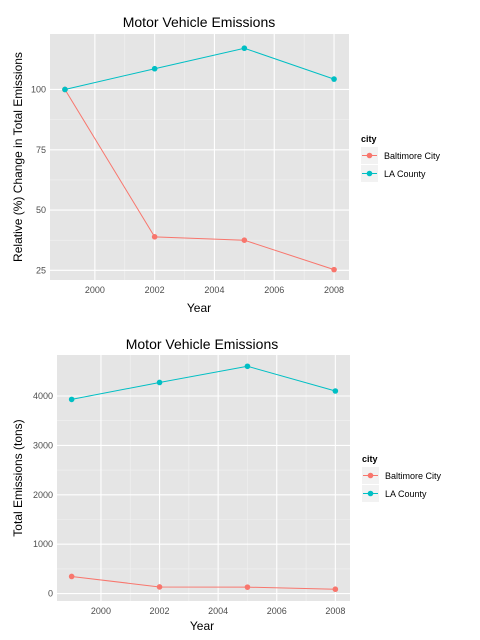  Describe the element at coordinates (18, 477) in the screenshot. I see `y-axis-title: Total Emissions (tons)` at that location.